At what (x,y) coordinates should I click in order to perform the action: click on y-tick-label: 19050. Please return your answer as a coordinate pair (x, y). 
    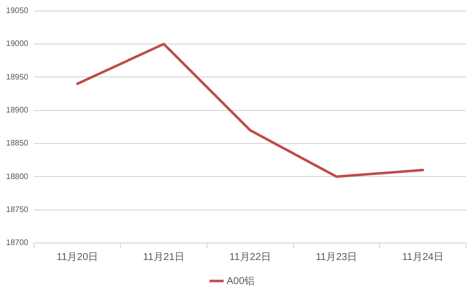
    Looking at the image, I should click on (17, 11).